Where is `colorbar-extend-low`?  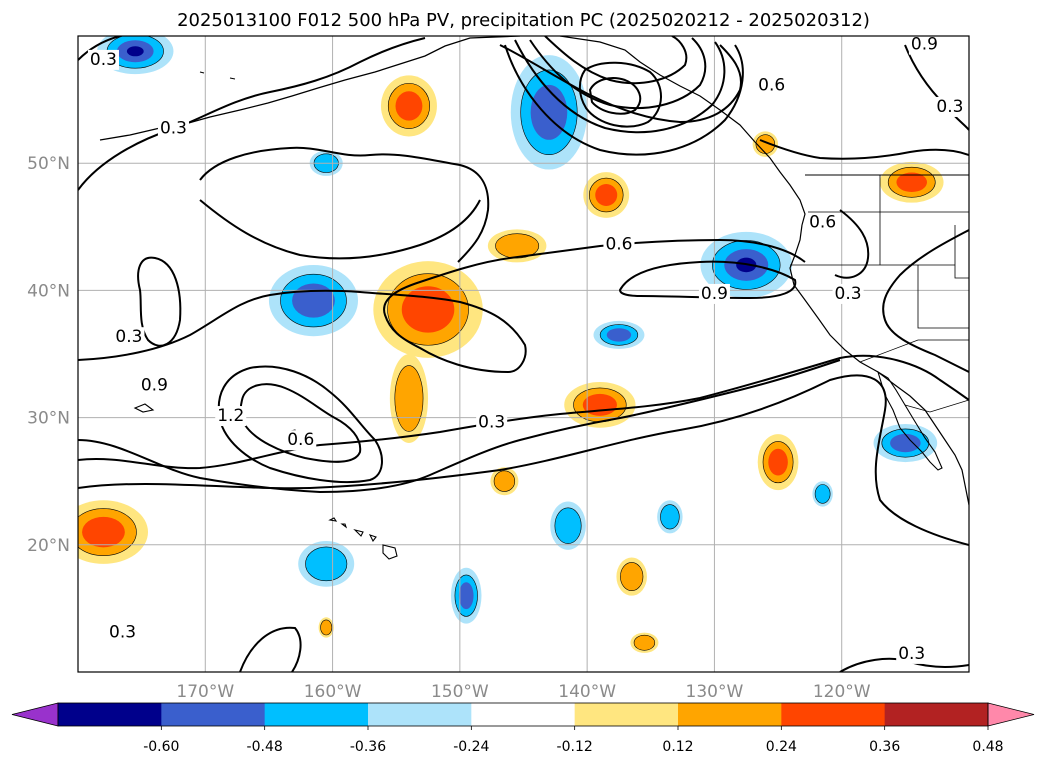
colorbar-extend-low is located at coordinates (35, 714).